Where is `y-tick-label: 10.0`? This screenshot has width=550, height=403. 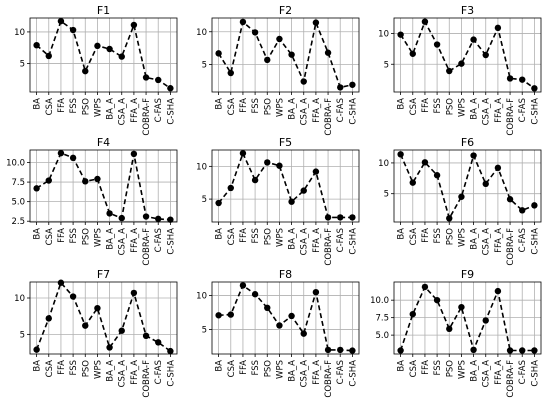 y-tick-label: 10.0 is located at coordinates (15, 164).